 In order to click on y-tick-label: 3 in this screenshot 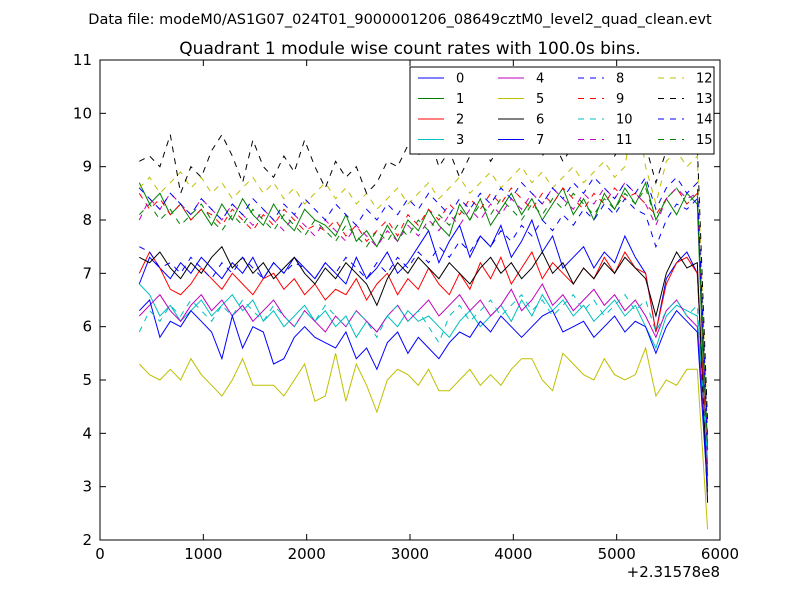, I will do `click(87, 487)`.